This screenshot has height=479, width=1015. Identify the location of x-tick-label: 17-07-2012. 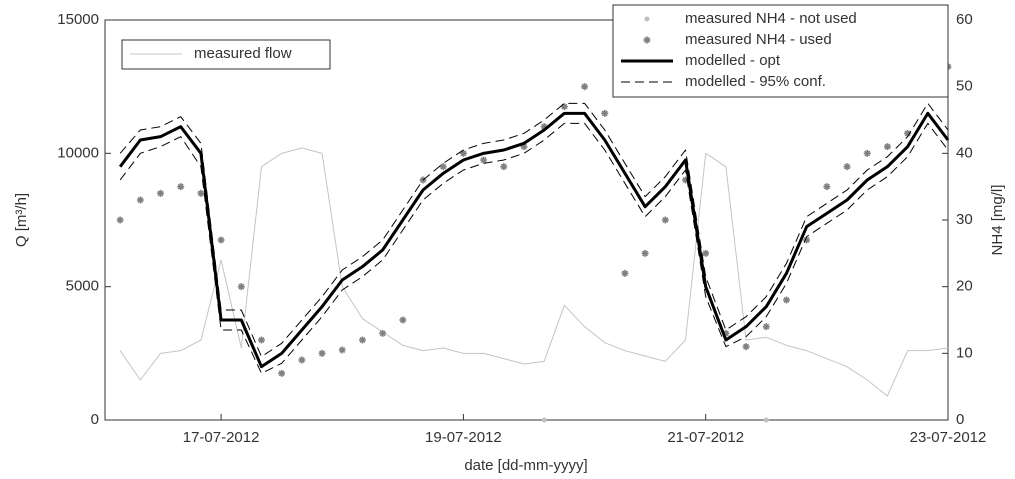
(221, 437).